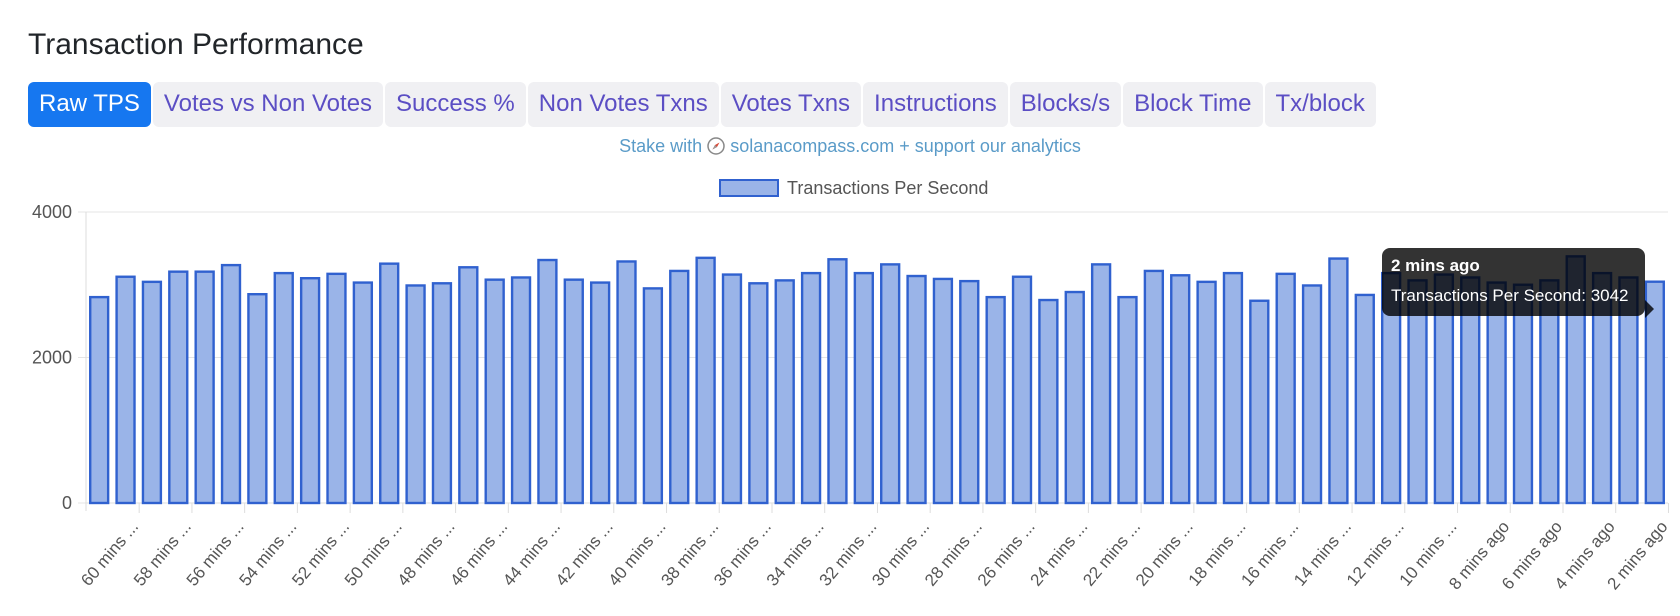 The height and width of the screenshot is (616, 1680). Describe the element at coordinates (749, 188) in the screenshot. I see `legend-swatch` at that location.